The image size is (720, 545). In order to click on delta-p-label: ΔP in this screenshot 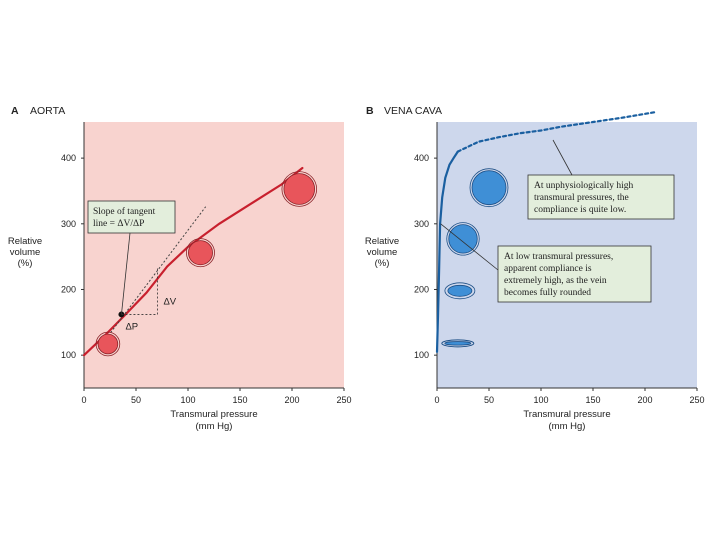, I will do `click(131, 326)`.